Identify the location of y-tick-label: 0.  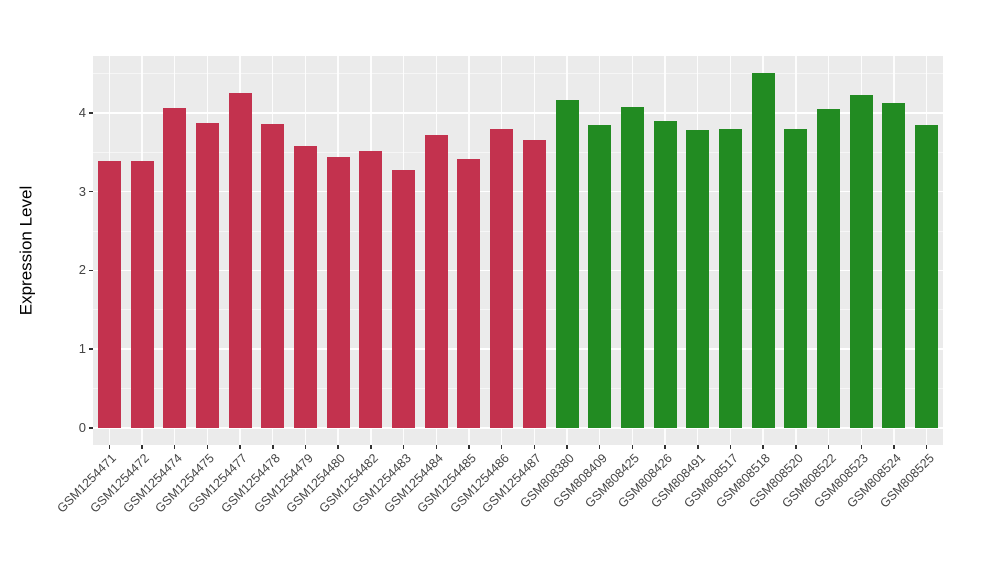
(82, 427).